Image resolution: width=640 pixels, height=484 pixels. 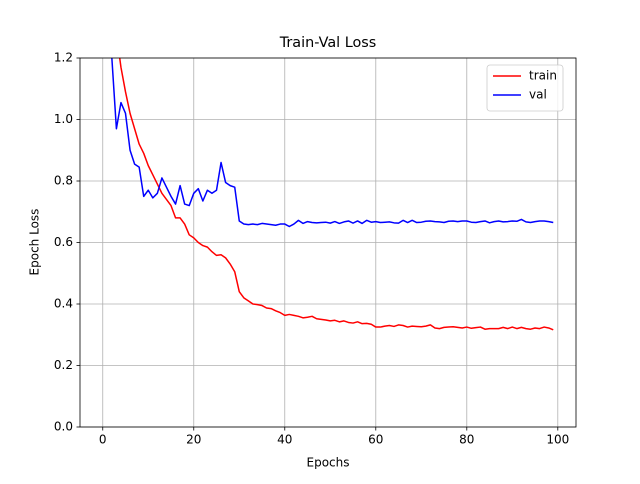 I want to click on y-axis-label: Epoch Loss, so click(x=35, y=242).